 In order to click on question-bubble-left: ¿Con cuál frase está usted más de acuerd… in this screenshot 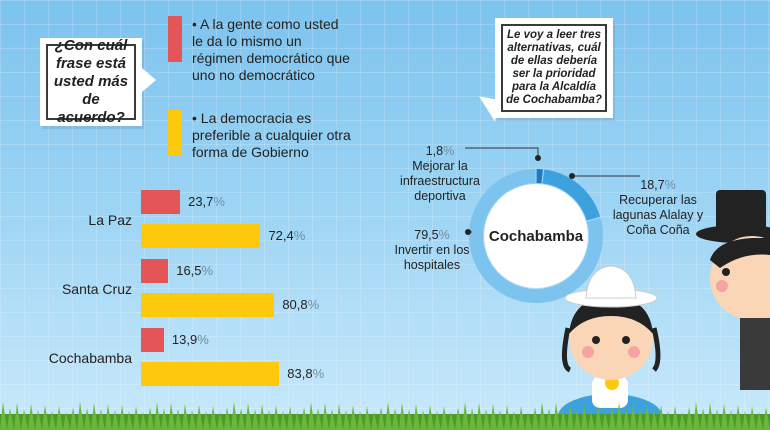, I will do `click(98, 81)`.